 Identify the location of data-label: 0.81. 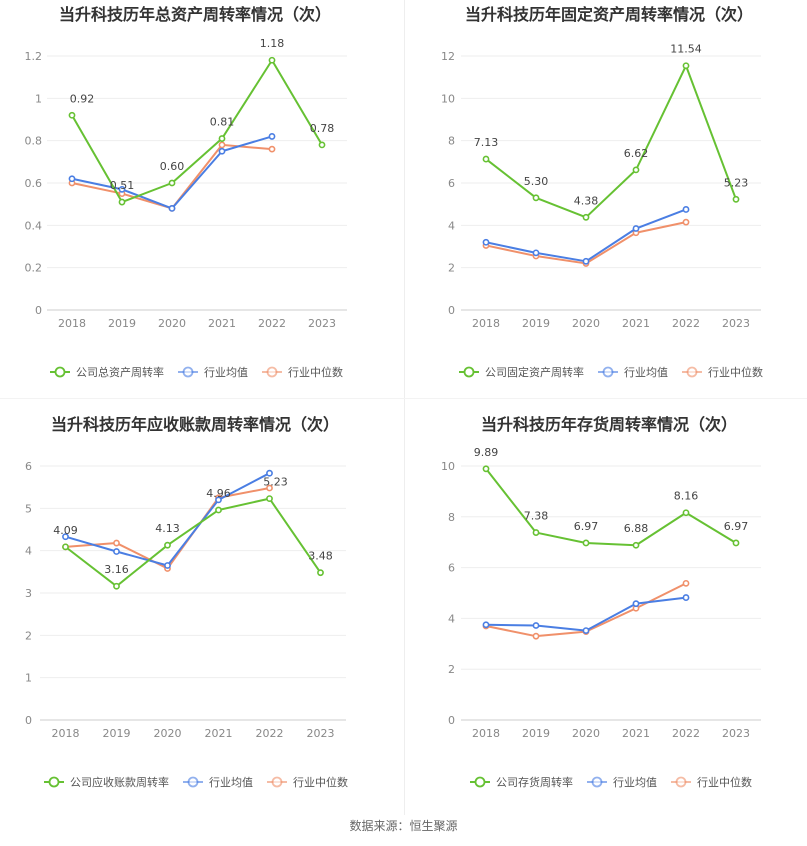
(222, 122).